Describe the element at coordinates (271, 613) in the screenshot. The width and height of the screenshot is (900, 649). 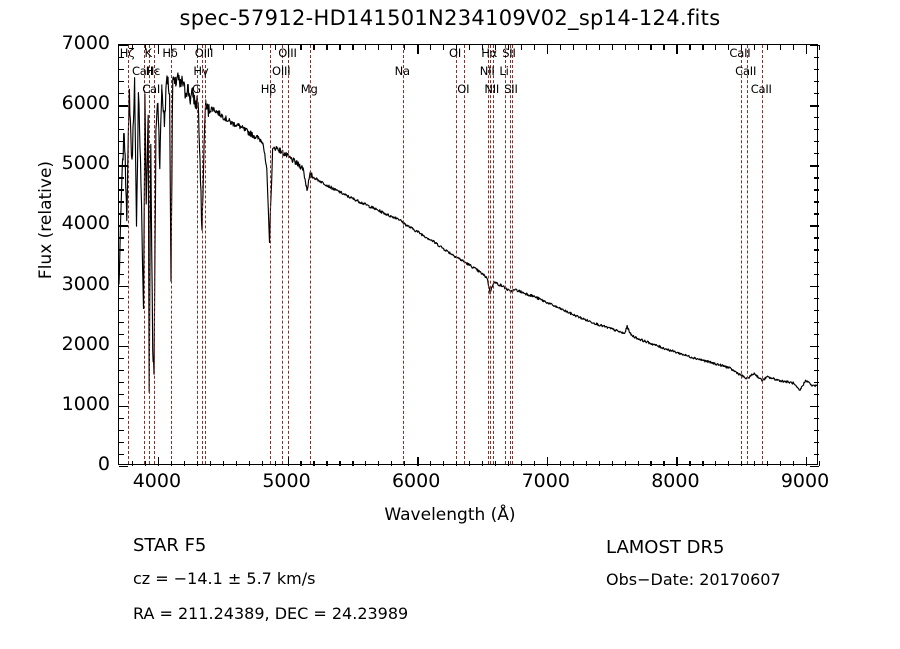
I see `footer-coordinates: RA = 211.24389, DEC = 24.23989` at that location.